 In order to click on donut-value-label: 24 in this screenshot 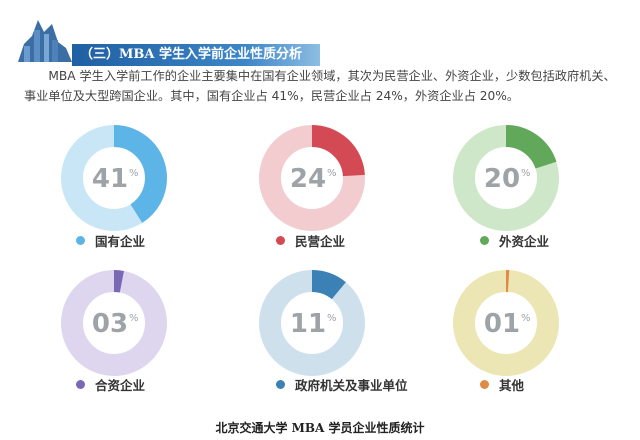, I will do `click(308, 179)`.